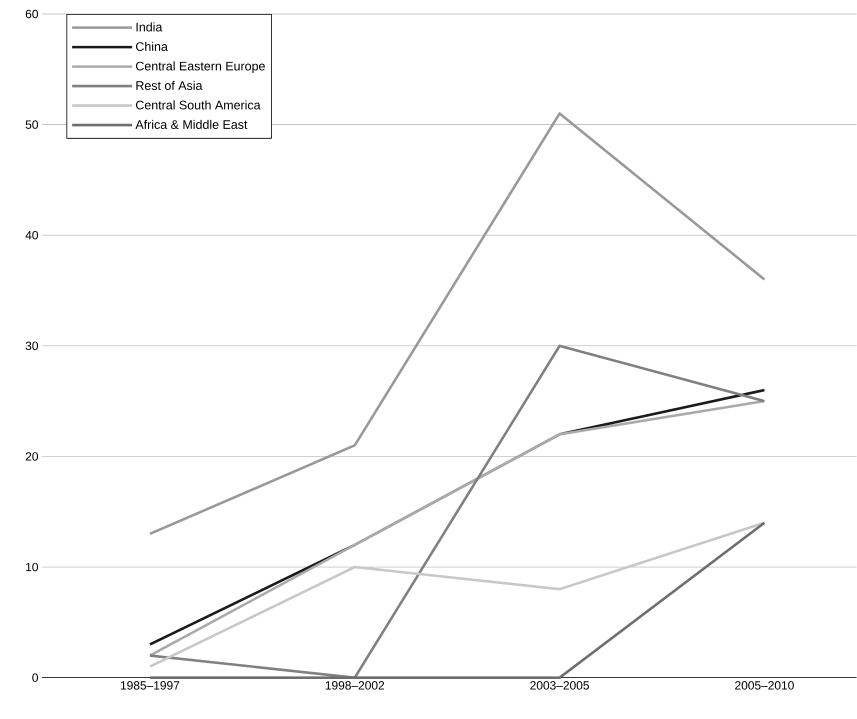 This screenshot has height=719, width=857. I want to click on legend-label: Rest of Asia, so click(169, 85).